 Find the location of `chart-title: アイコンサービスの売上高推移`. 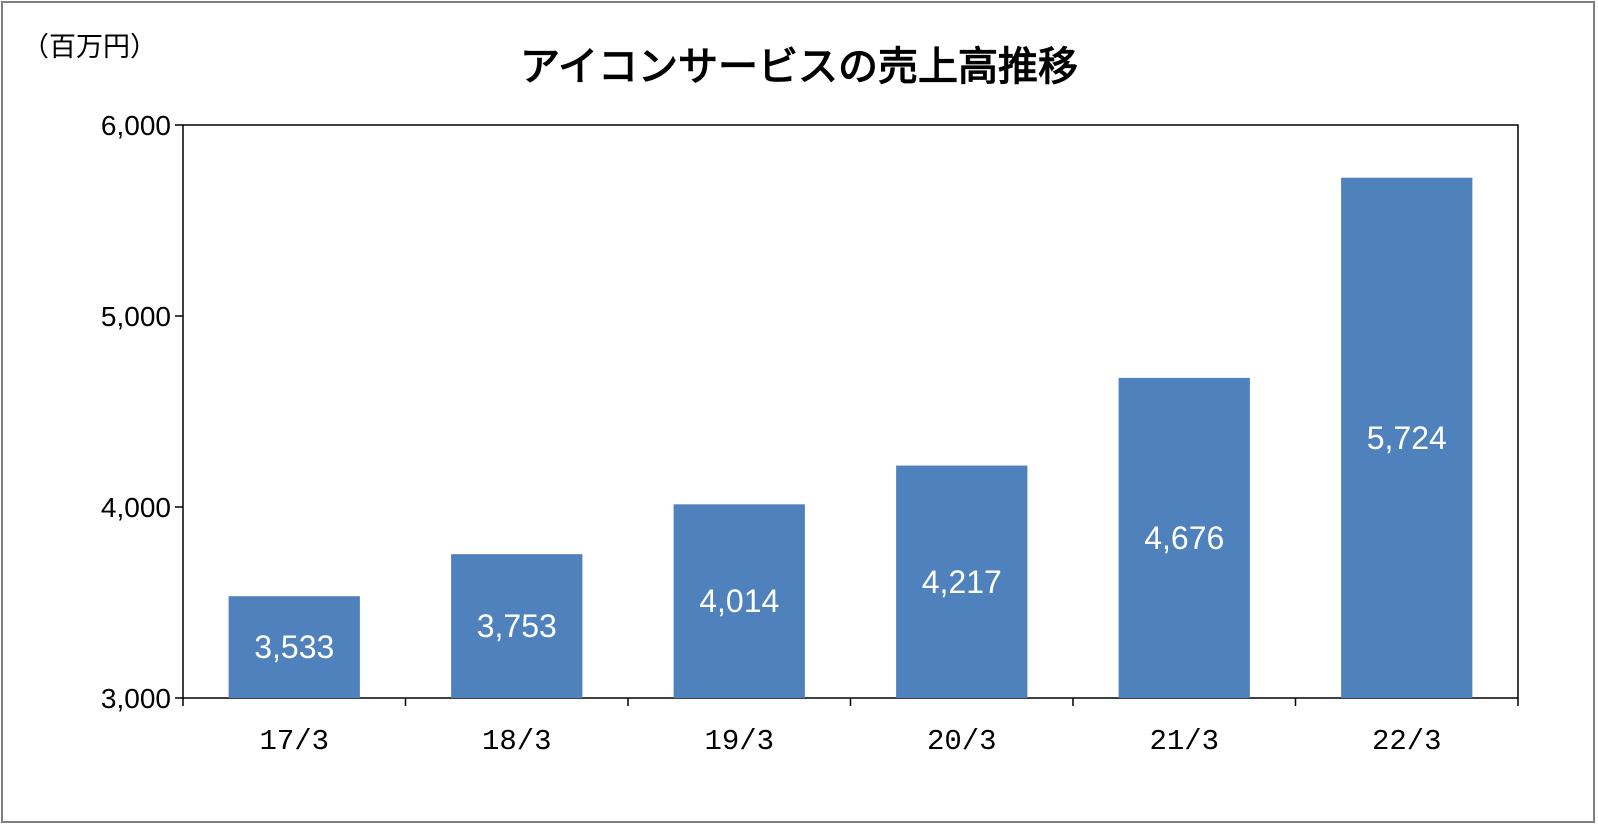

chart-title: アイコンサービスの売上高推移 is located at coordinates (799, 67).